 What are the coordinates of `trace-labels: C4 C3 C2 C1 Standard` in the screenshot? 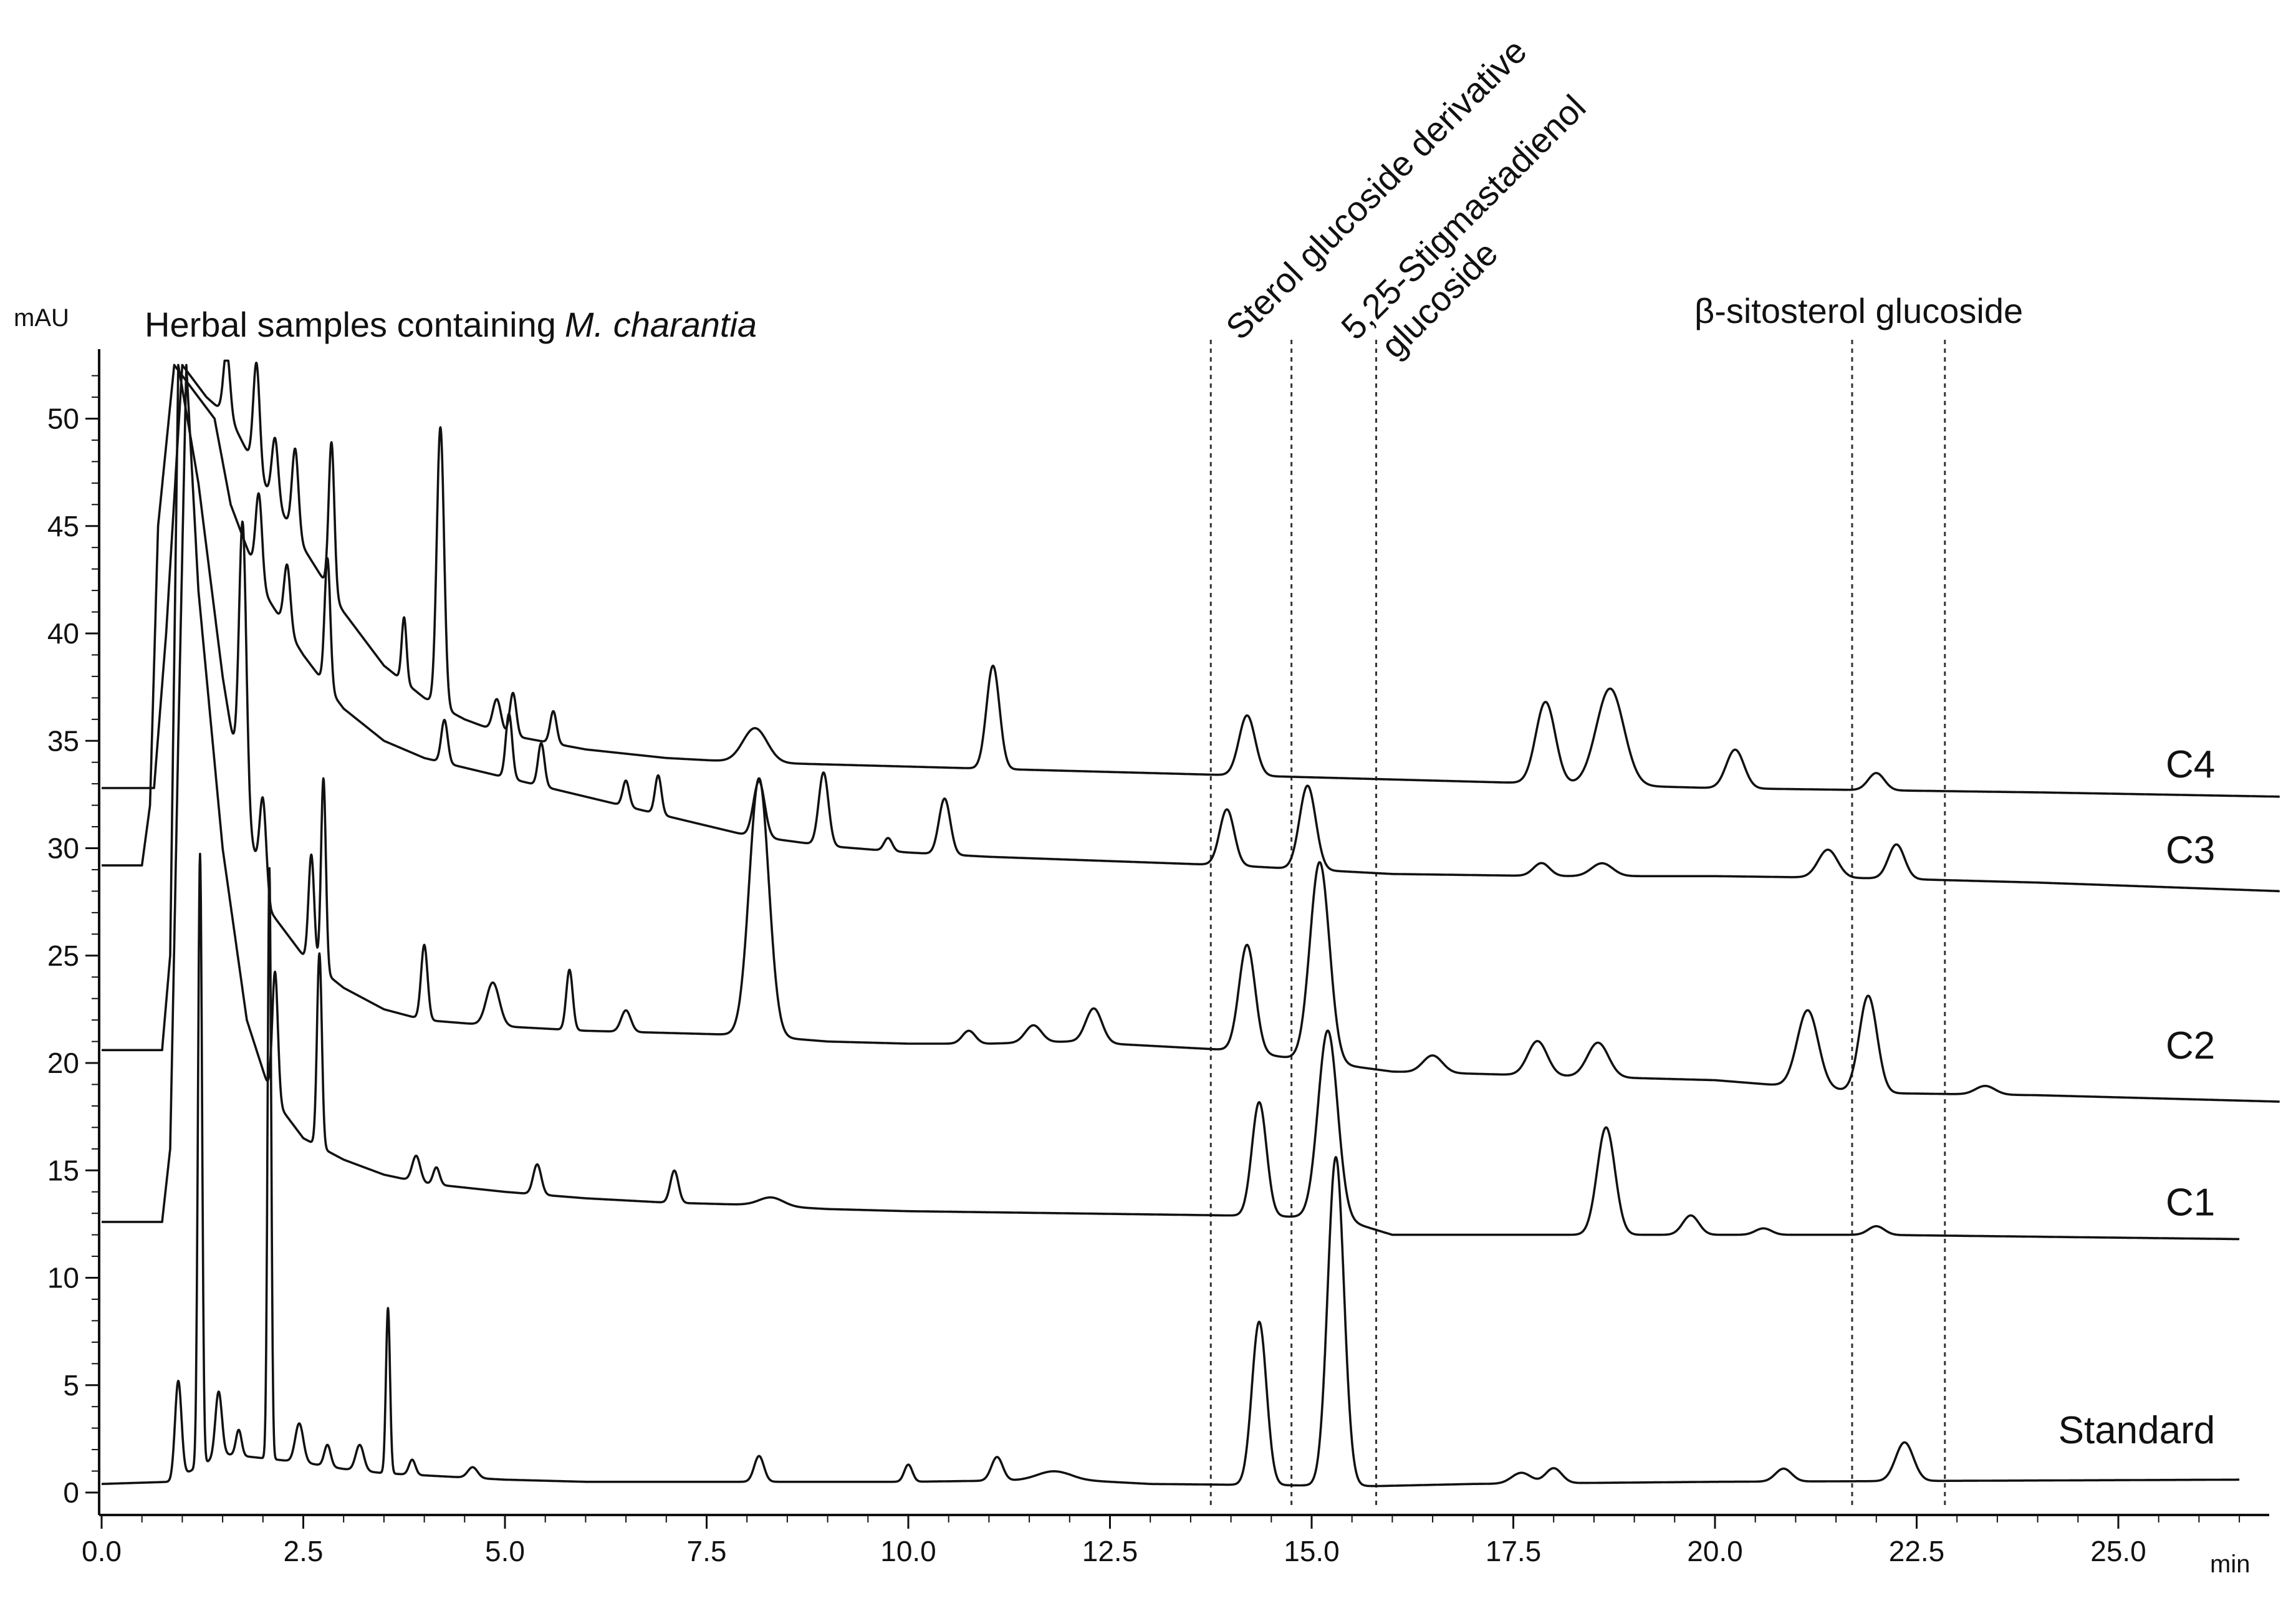 It's located at (2137, 1097).